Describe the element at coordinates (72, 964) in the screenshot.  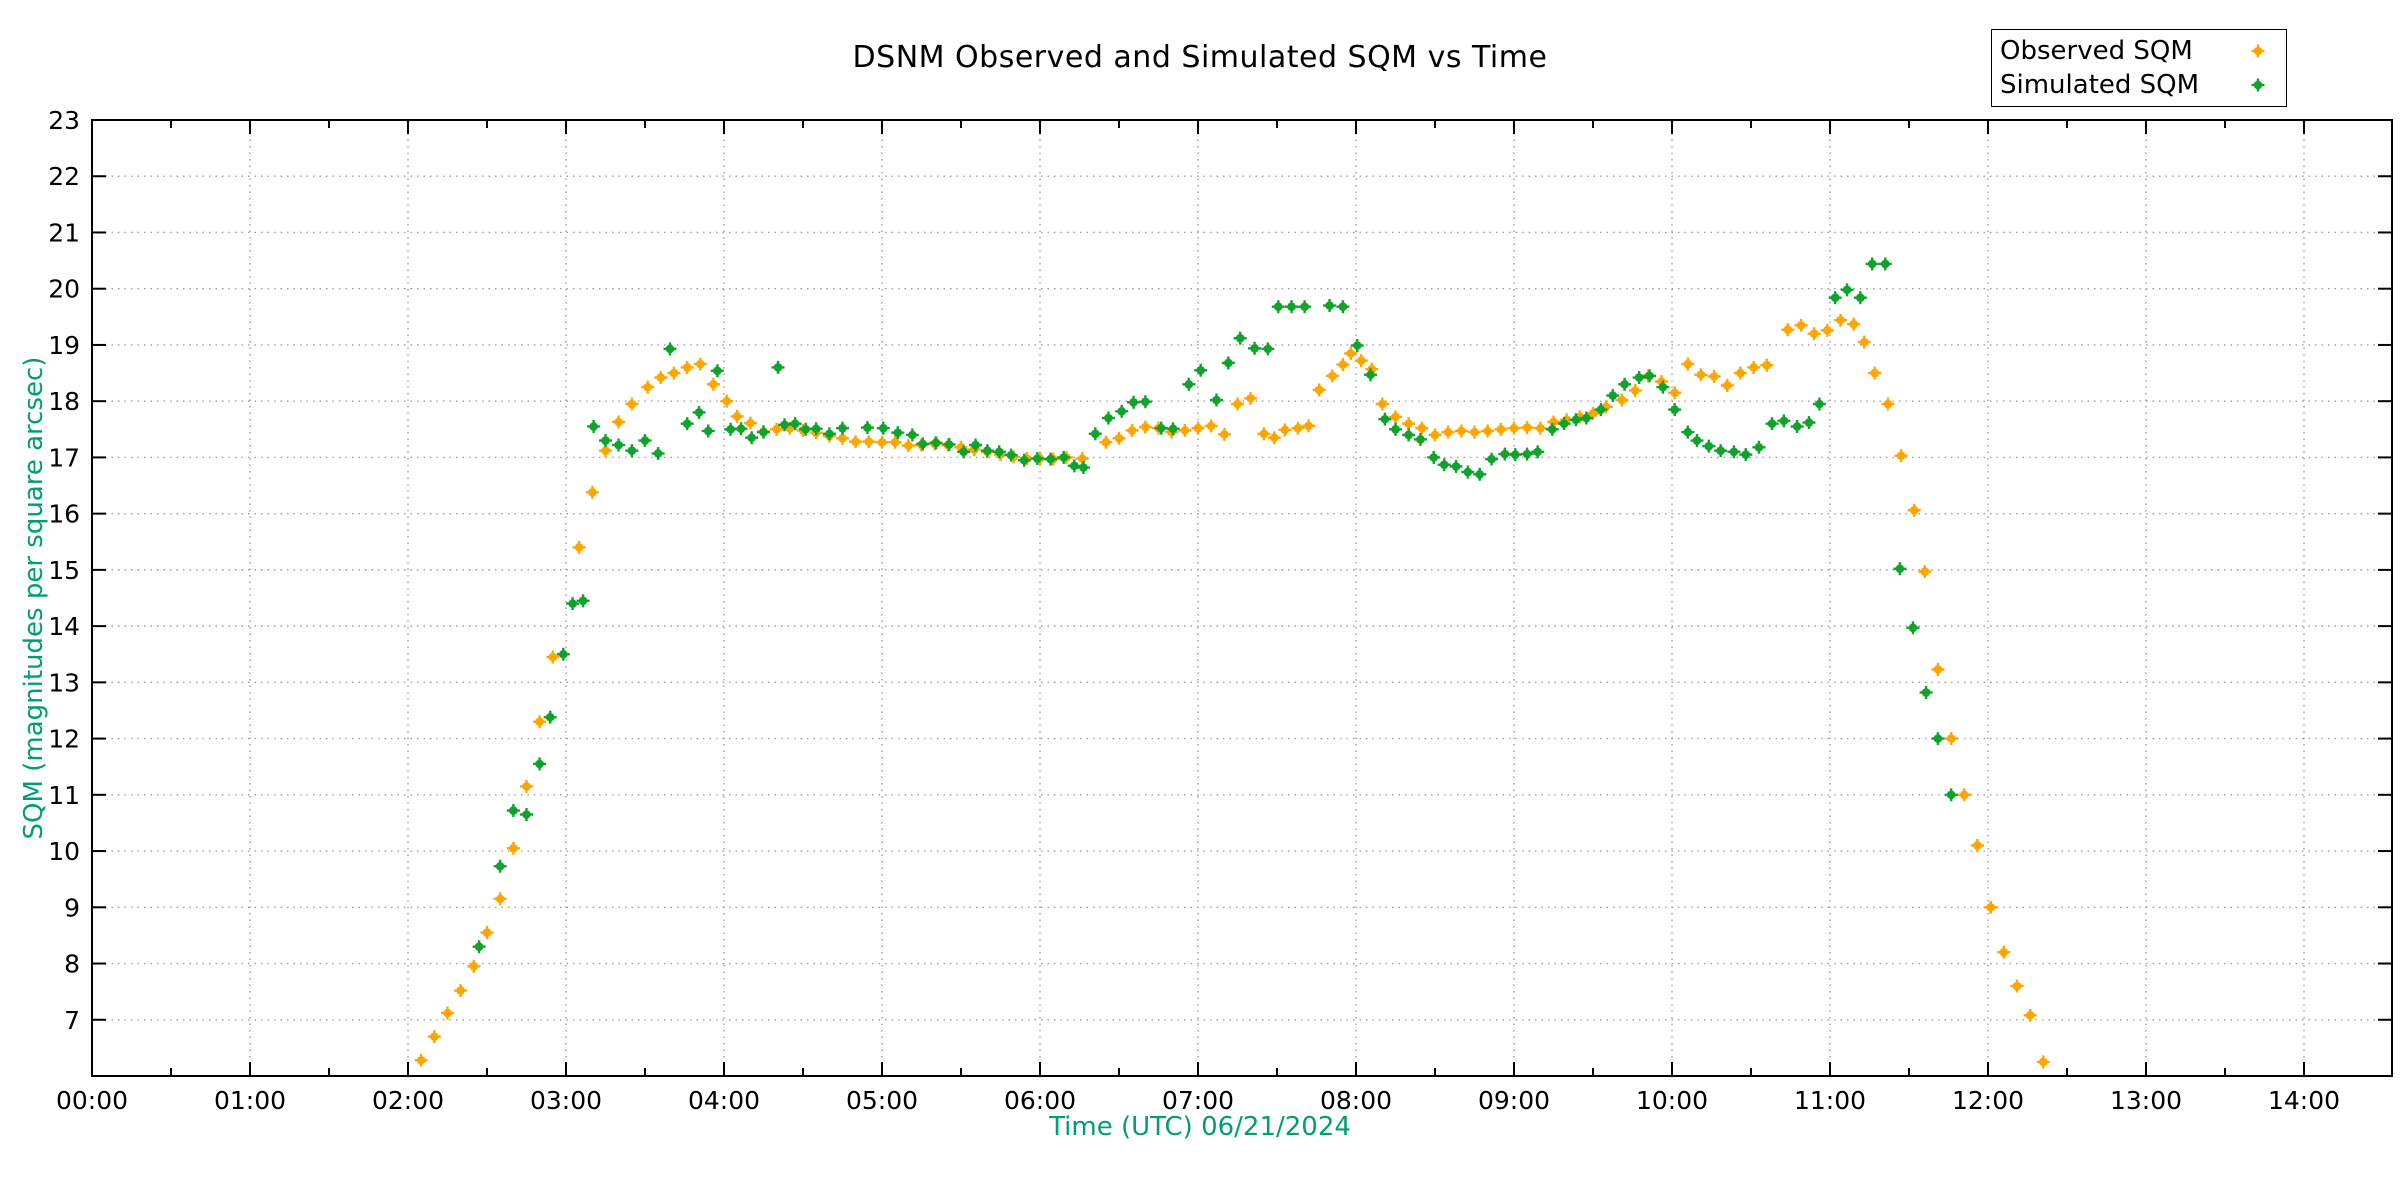
I see `svg-text: 8` at that location.